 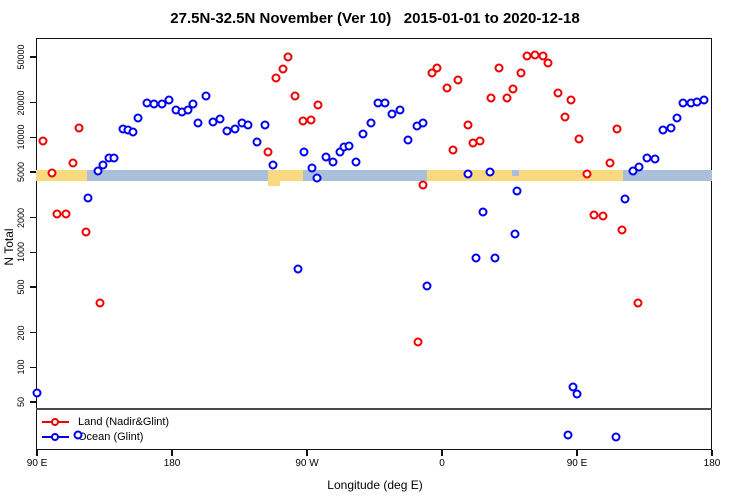 I want to click on y-axis-tick-label: 50, so click(x=21, y=402).